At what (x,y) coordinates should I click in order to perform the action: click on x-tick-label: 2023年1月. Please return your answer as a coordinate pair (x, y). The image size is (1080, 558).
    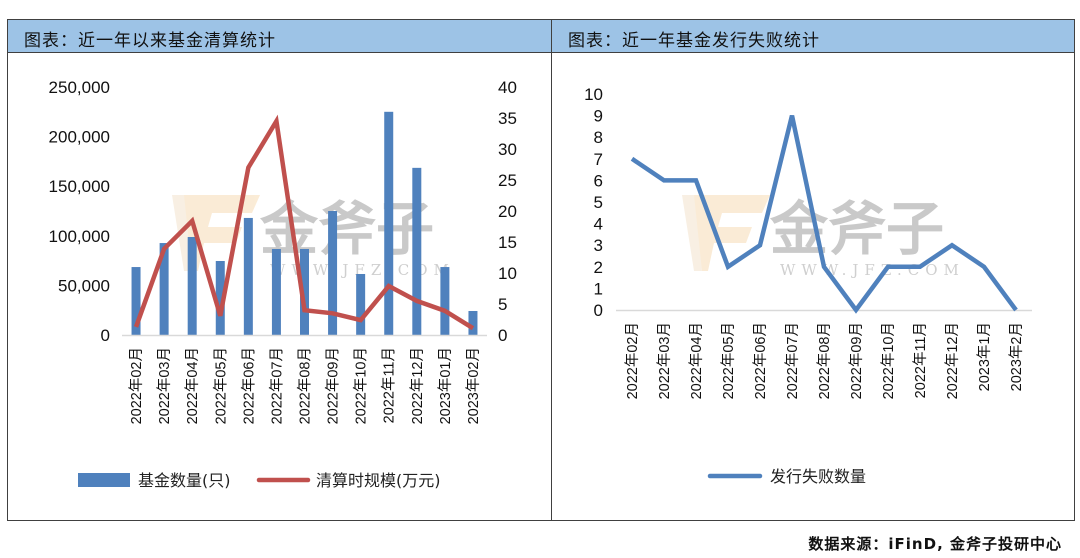
    Looking at the image, I should click on (984, 356).